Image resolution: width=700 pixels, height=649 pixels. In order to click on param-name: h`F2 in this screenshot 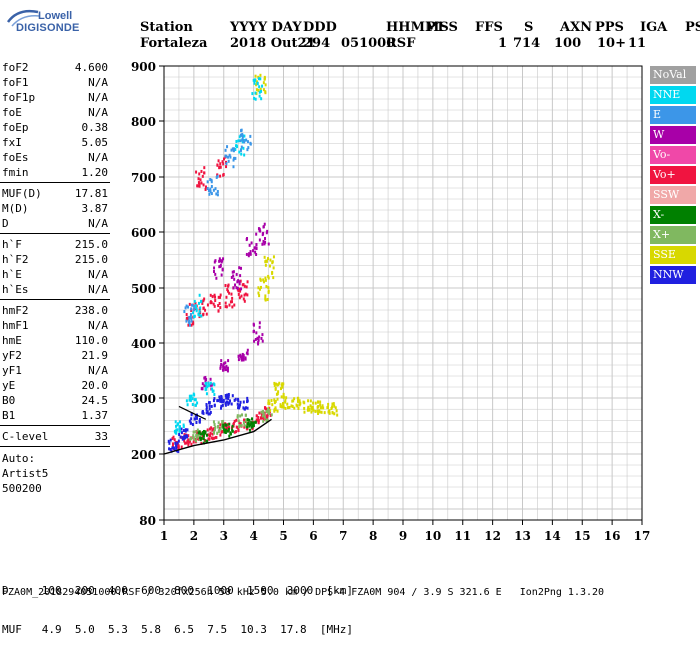, I will do `click(15, 259)`.